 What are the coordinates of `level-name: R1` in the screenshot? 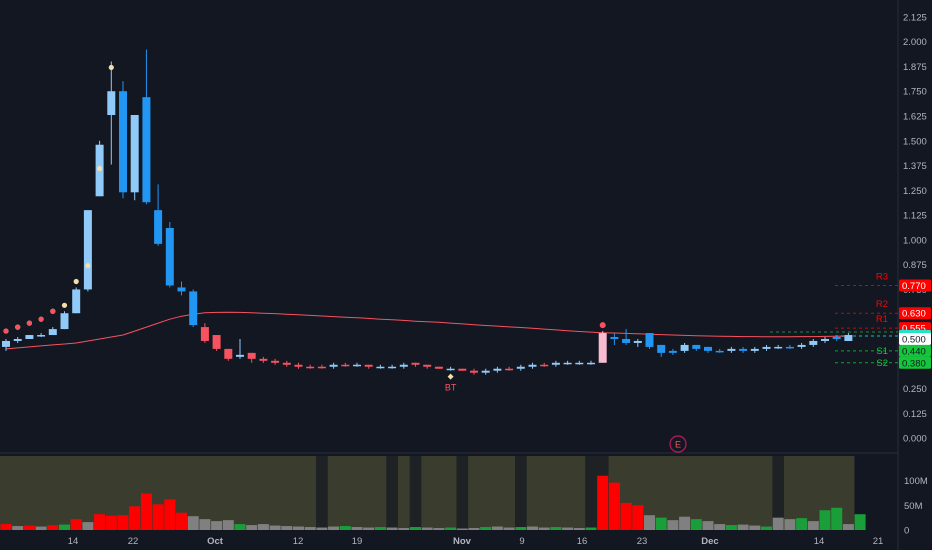 It's located at (882, 319).